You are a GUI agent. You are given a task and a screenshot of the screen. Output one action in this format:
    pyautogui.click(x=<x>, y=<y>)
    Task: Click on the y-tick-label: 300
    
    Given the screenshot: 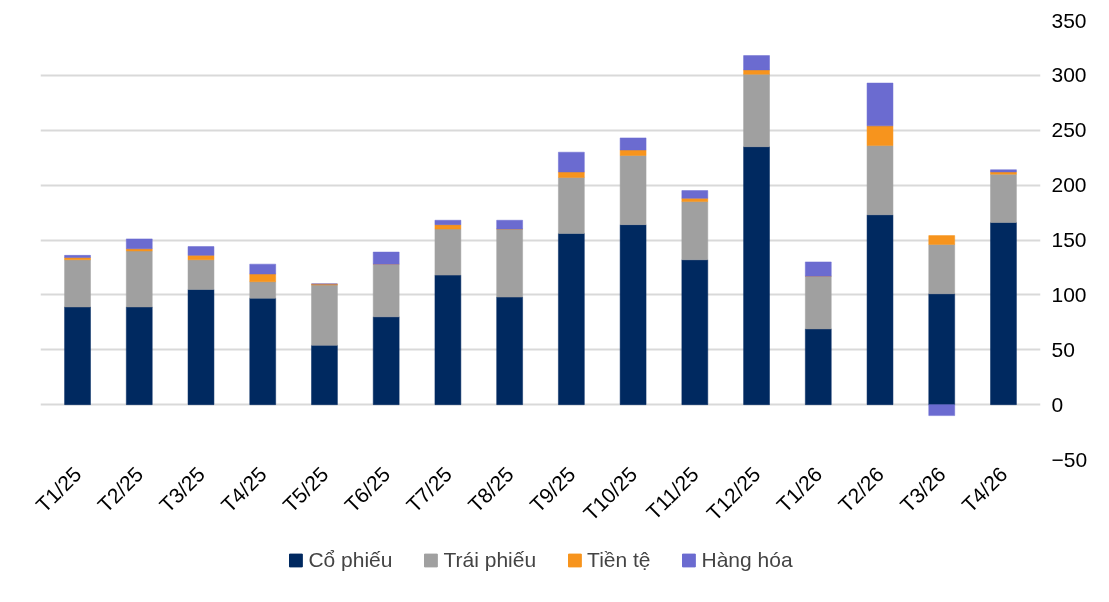 What is the action you would take?
    pyautogui.click(x=1069, y=75)
    